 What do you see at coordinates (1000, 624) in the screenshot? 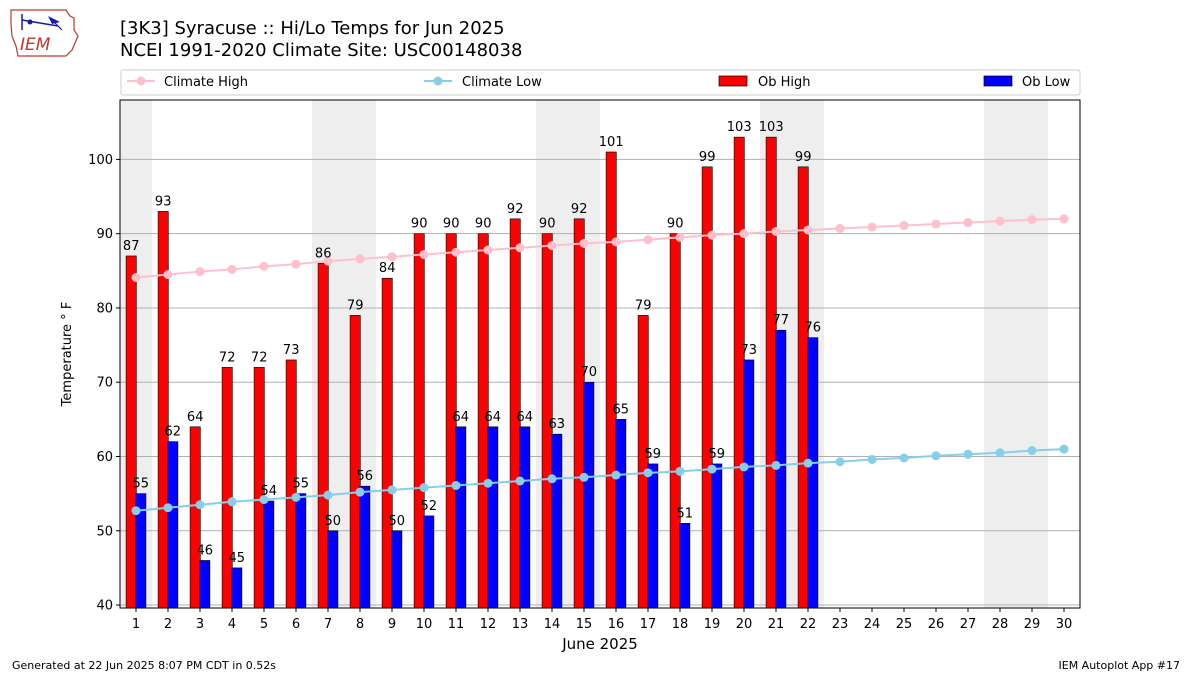
I see `x-tick-label: 28` at bounding box center [1000, 624].